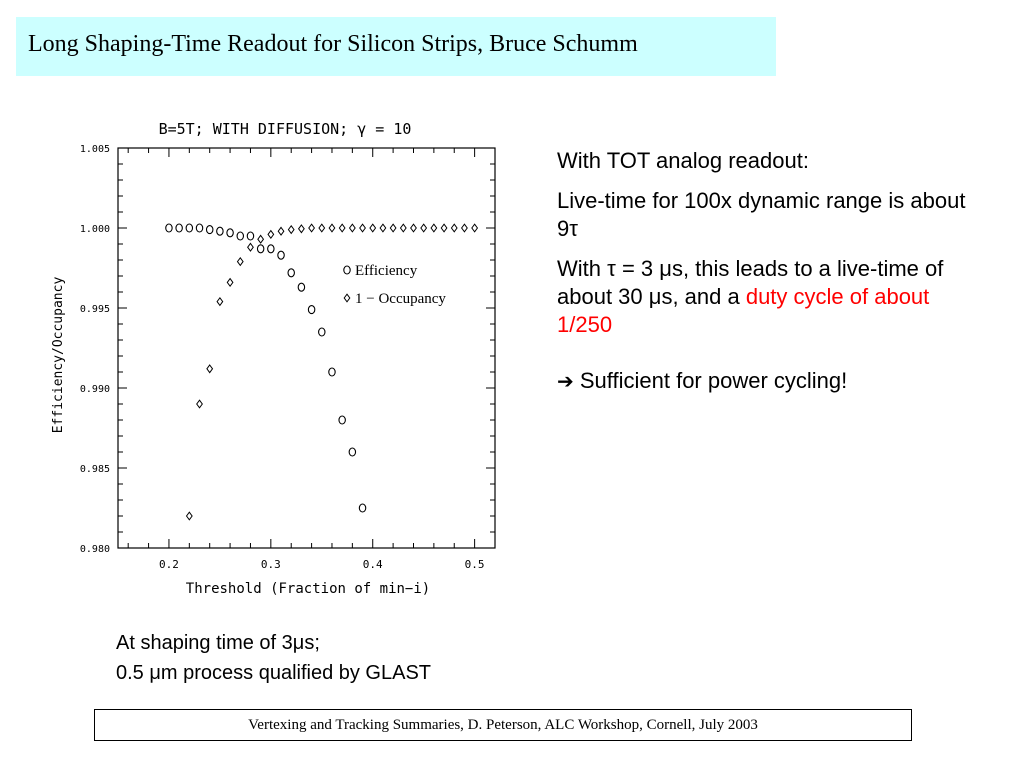  What do you see at coordinates (58, 355) in the screenshot?
I see `y-axis-label: Efficiency/Occupancy` at bounding box center [58, 355].